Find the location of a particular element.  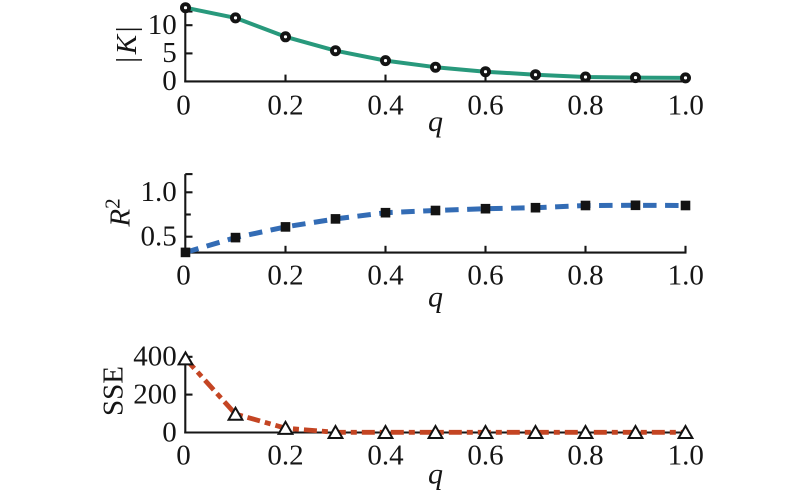

svg-text: |K| is located at coordinates (127, 43).